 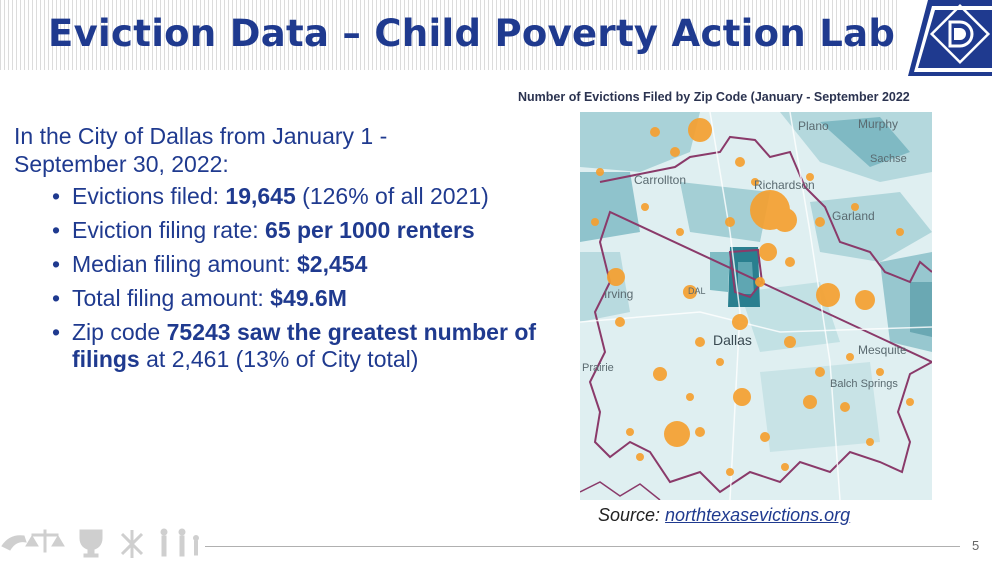 What do you see at coordinates (618, 294) in the screenshot?
I see `map-label-irving: Irving` at bounding box center [618, 294].